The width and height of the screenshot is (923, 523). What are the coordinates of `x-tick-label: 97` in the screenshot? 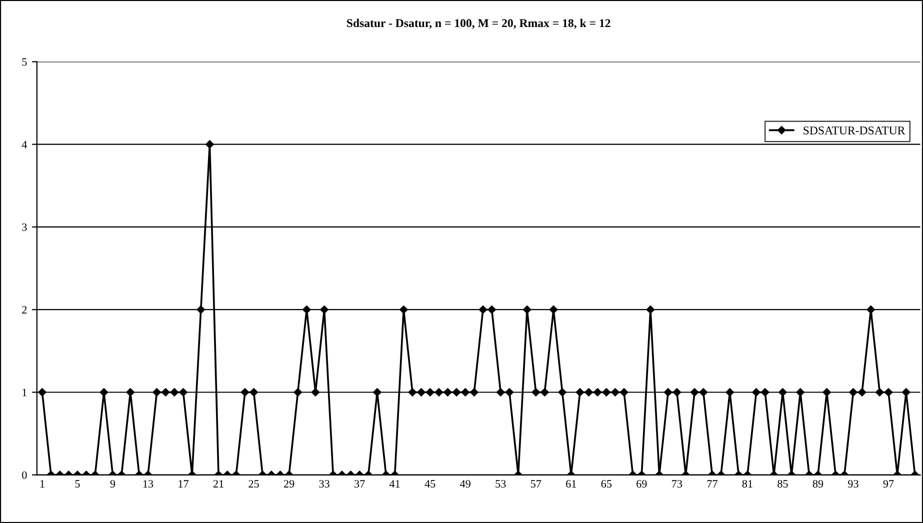 It's located at (888, 484).